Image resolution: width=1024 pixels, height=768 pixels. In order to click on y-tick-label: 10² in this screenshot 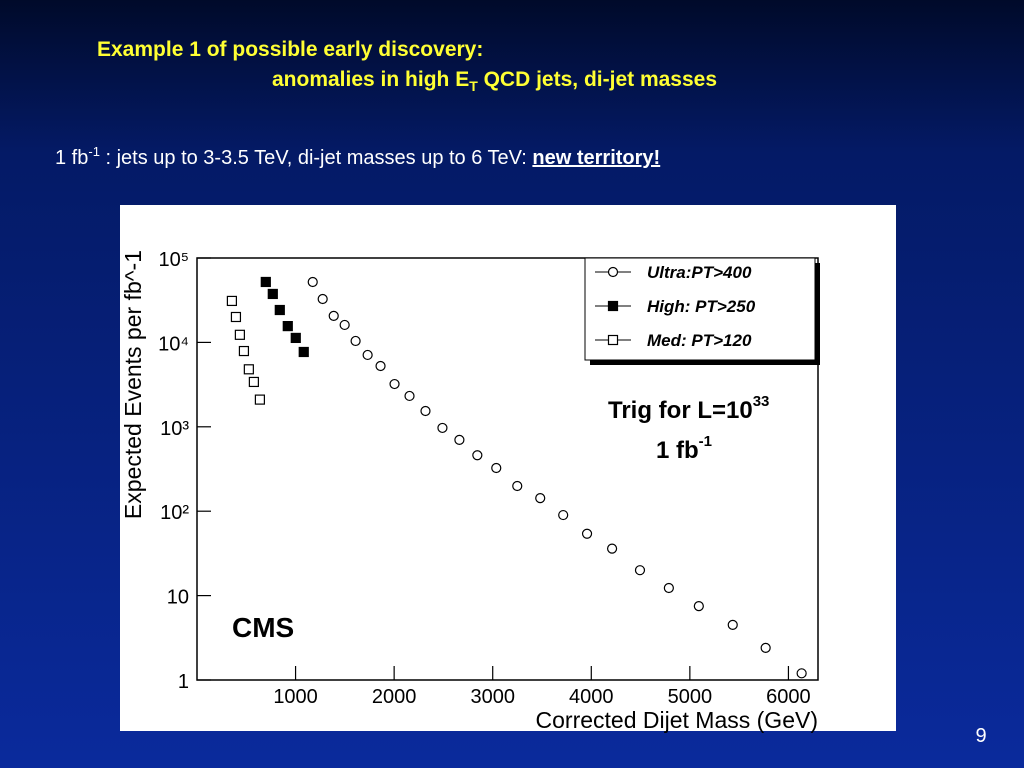, I will do `click(174, 513)`.